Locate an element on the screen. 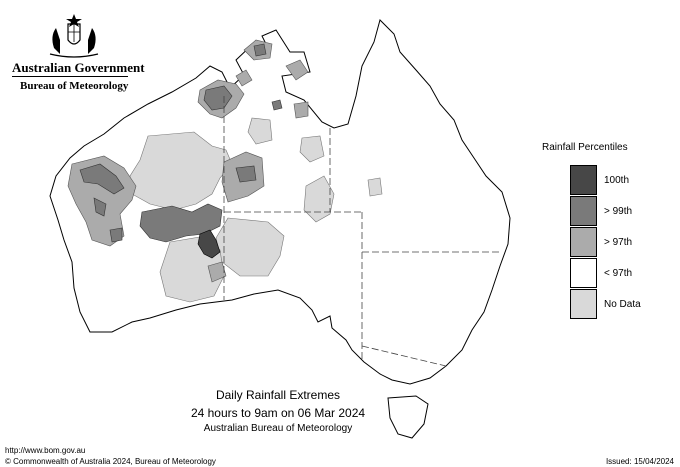 This screenshot has width=680, height=467. header-divider is located at coordinates (70, 76).